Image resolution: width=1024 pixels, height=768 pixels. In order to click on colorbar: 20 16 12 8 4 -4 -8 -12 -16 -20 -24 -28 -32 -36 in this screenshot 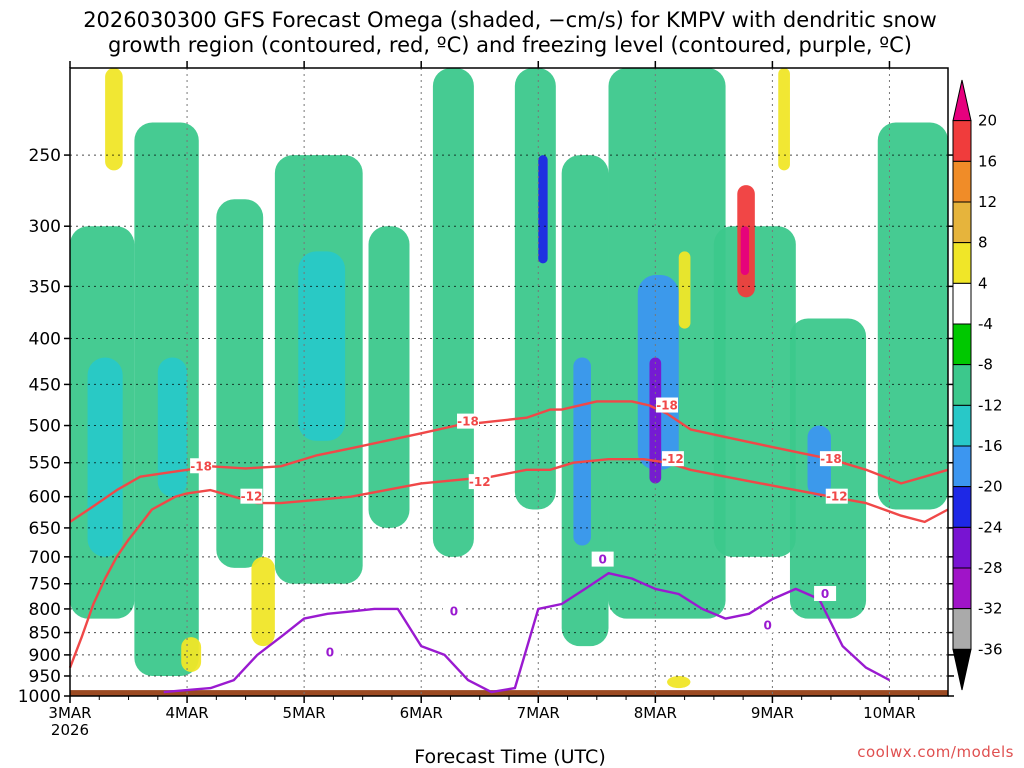, I will do `click(977, 385)`.